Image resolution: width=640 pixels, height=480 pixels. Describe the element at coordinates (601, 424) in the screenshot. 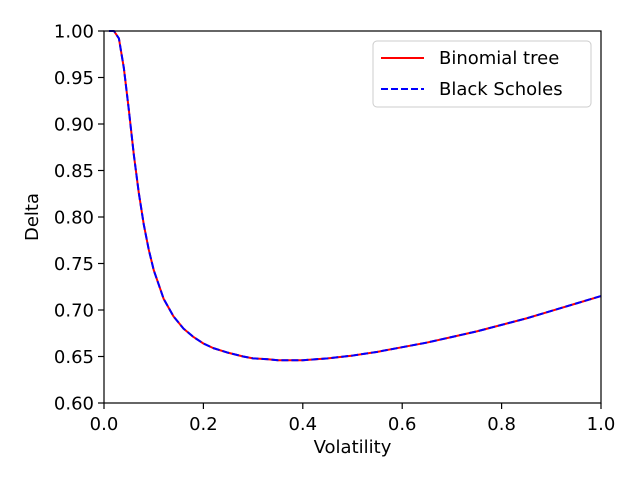

I see `x-tick-label: 1.0` at that location.